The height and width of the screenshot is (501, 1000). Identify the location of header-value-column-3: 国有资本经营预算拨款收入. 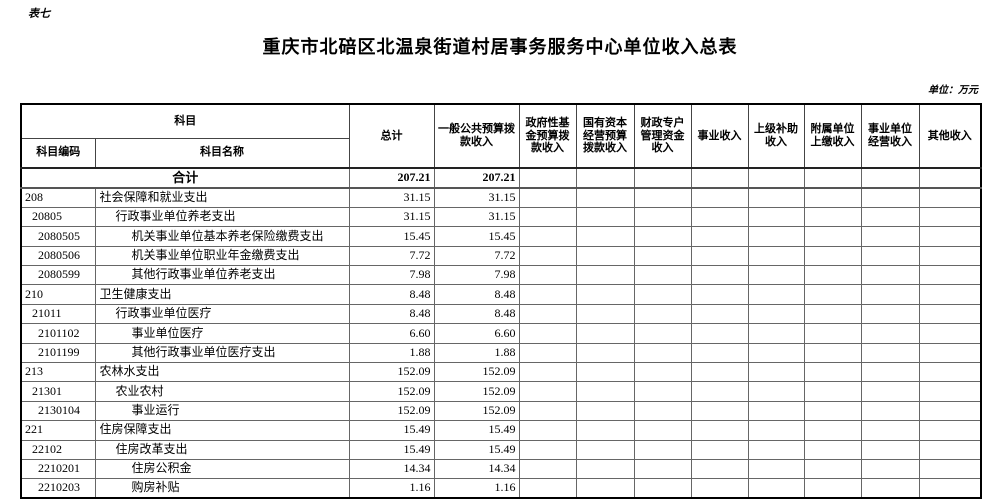
(605, 136).